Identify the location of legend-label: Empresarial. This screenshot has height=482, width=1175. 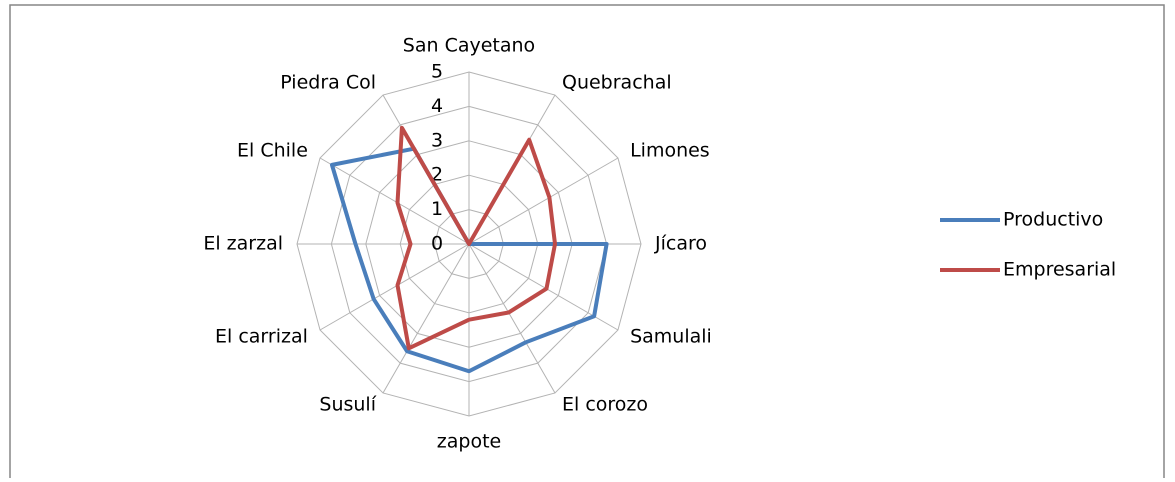
(1059, 270).